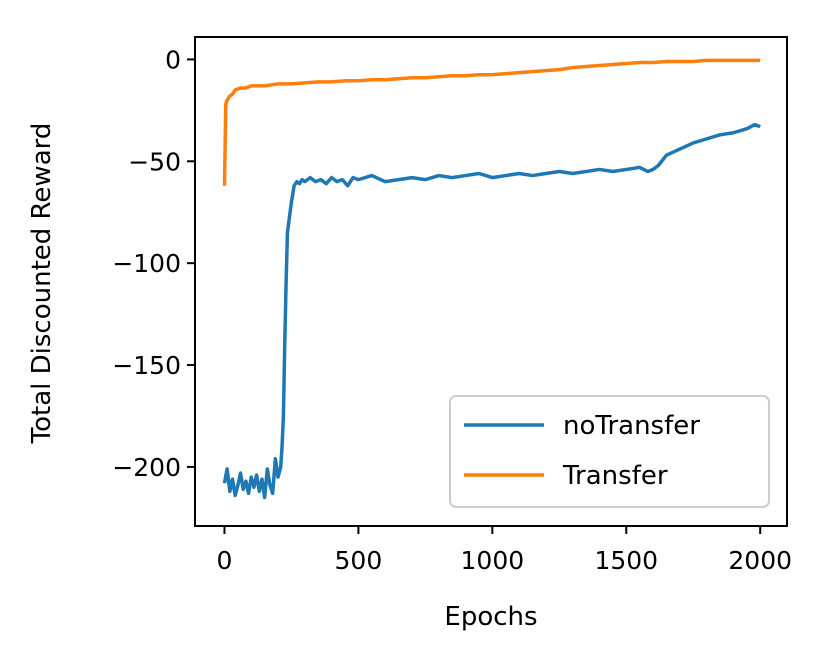  What do you see at coordinates (359, 560) in the screenshot?
I see `x-tick-label: 500` at bounding box center [359, 560].